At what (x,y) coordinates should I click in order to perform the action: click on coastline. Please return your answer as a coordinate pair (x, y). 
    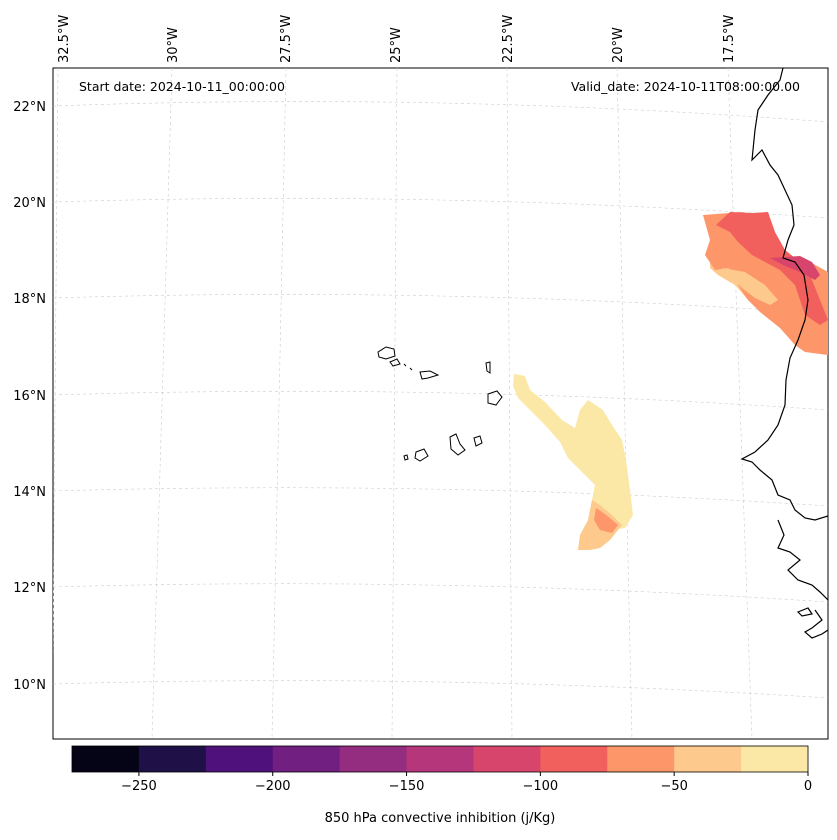
    Looking at the image, I should click on (784, 353).